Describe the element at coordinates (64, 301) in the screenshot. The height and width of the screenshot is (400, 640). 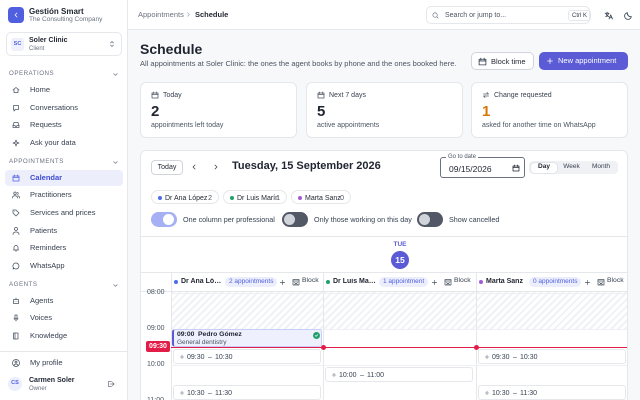
I see `nav-item: Agents` at that location.